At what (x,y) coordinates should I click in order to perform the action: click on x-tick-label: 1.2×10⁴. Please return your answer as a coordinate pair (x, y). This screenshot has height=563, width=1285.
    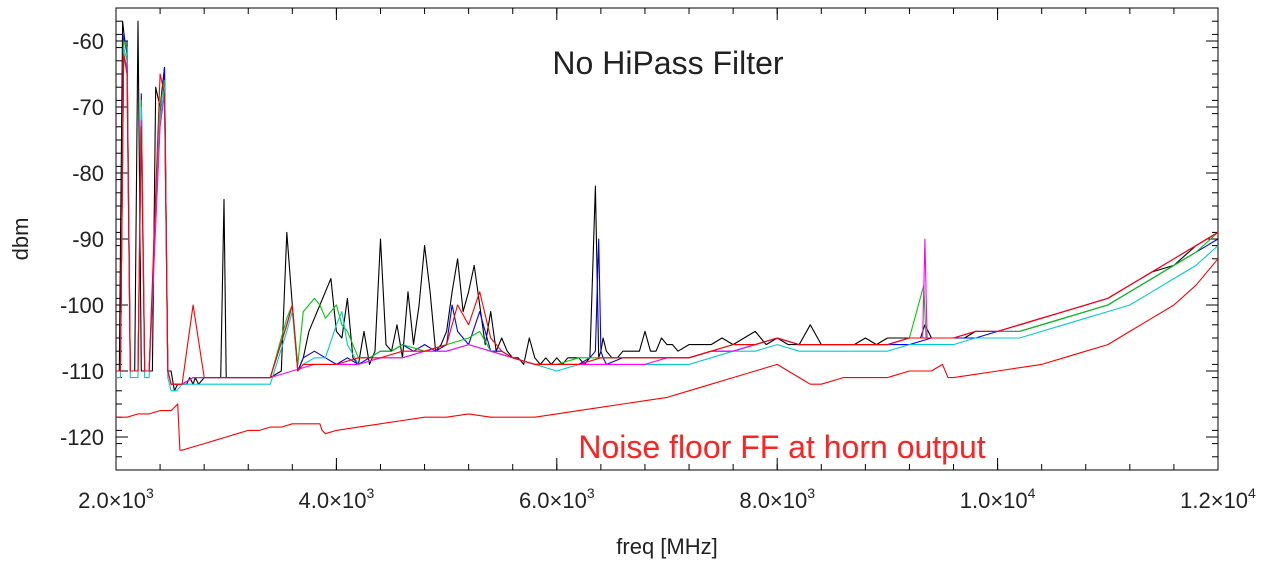
    Looking at the image, I should click on (1218, 499).